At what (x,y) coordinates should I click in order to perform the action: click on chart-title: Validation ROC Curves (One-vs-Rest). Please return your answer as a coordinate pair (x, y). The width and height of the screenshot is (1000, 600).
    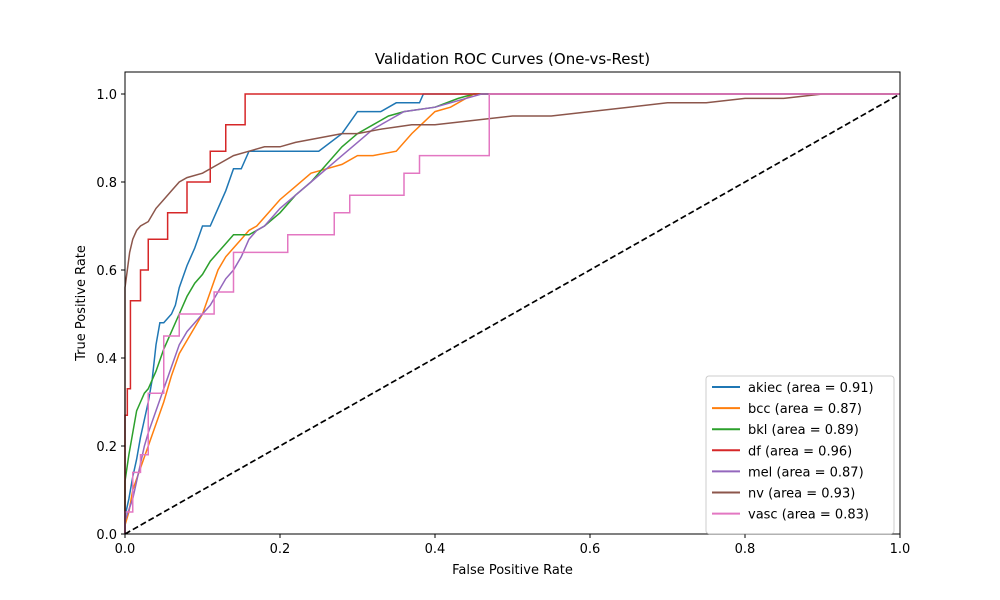
    Looking at the image, I should click on (512, 59).